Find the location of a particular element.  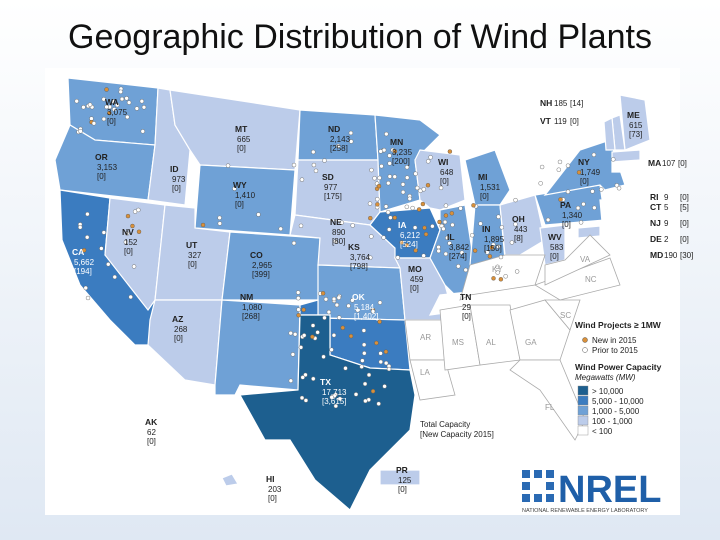

state-new-capacity: [150] is located at coordinates (493, 248).